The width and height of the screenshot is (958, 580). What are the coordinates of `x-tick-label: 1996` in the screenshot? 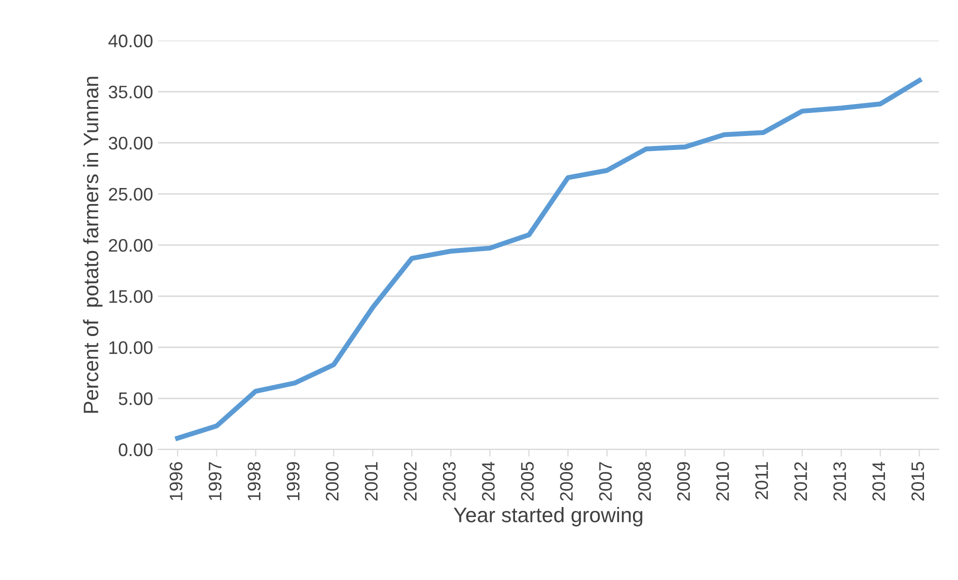 It's located at (176, 481).